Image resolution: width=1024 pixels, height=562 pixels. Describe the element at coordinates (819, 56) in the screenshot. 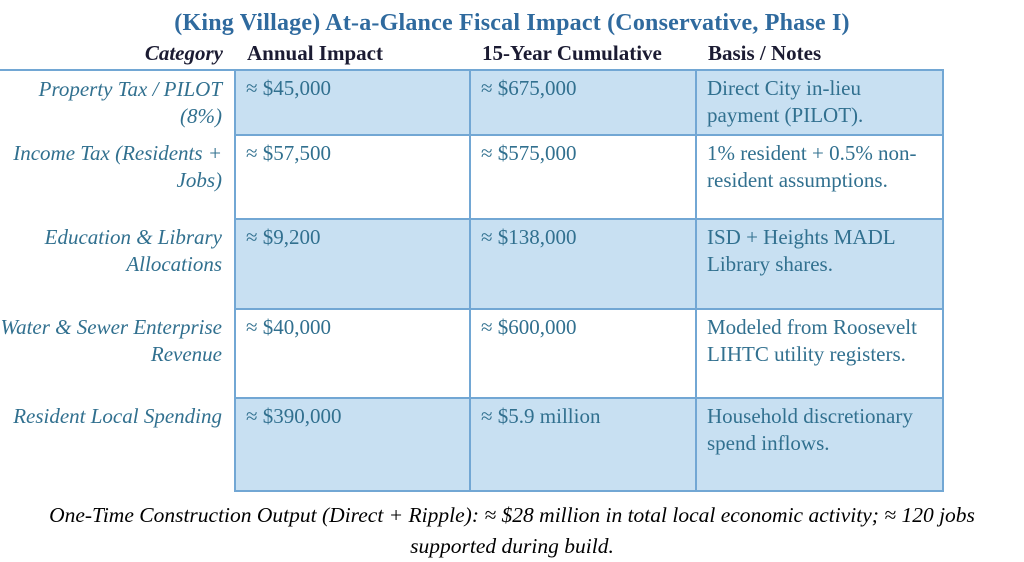

I see `column-header-basis-notes: Basis / Notes` at that location.